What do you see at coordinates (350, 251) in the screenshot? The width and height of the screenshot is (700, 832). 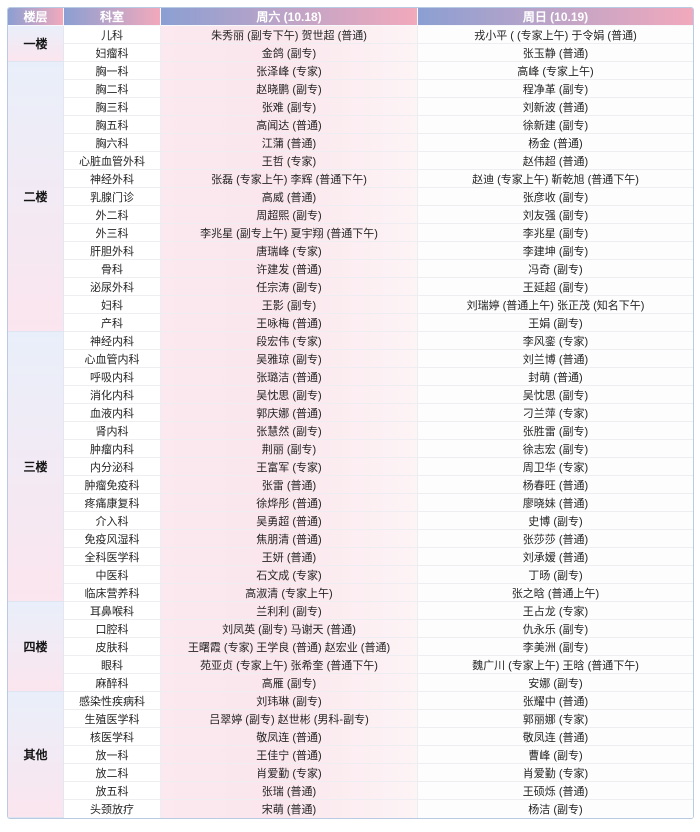 I see `table-row: 肝胆外科 唐瑞峰 (专家) 李建坤 (副专)` at bounding box center [350, 251].